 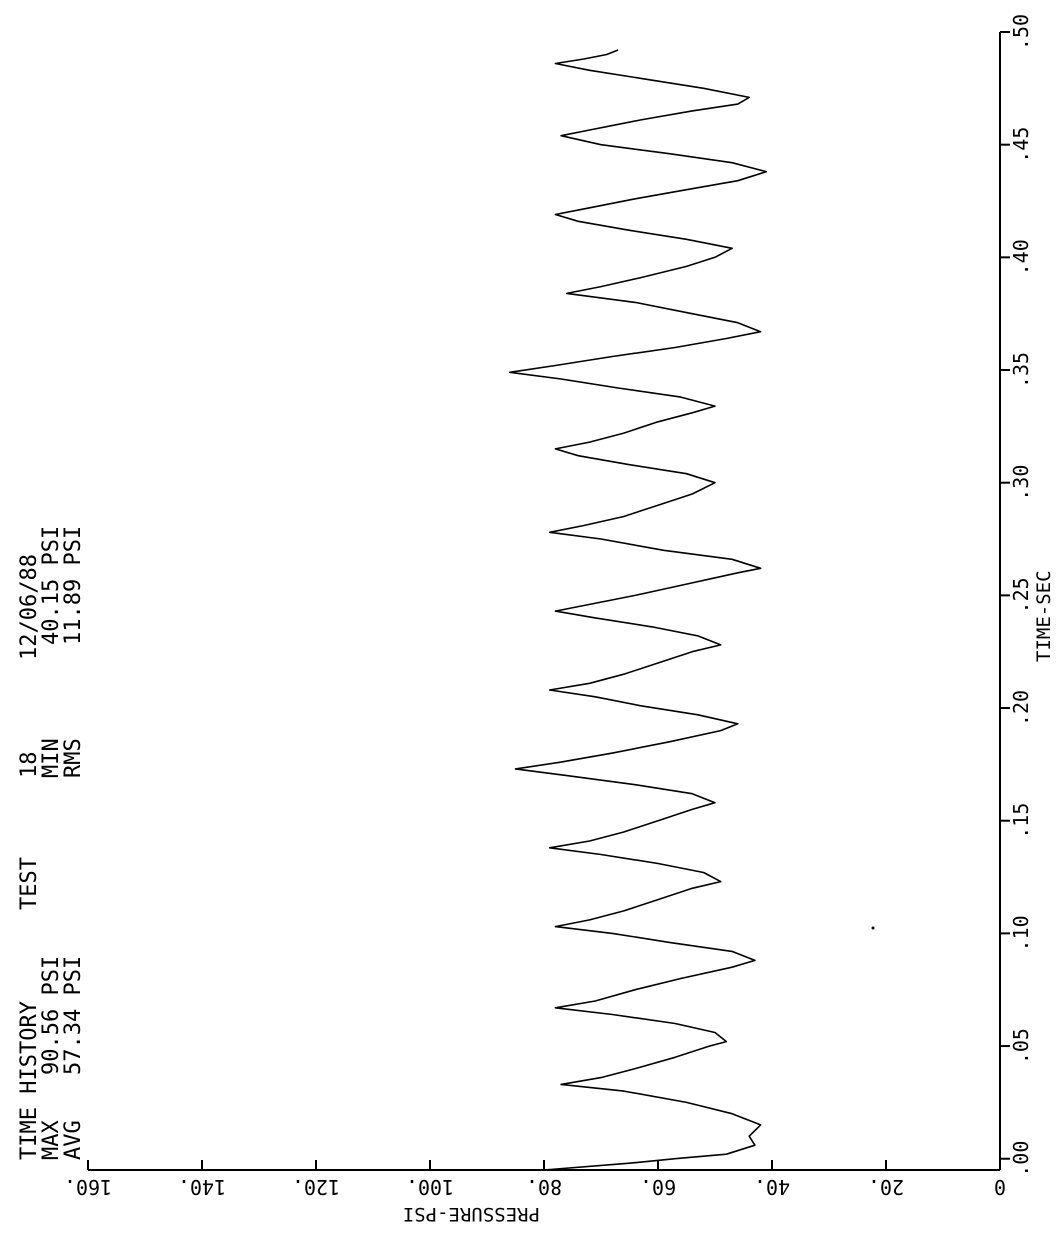 I want to click on time-ticks: .00 .05 .10 .15 .20 .25 .30 .35 .40 .45 .50, so click(x=1016, y=595).